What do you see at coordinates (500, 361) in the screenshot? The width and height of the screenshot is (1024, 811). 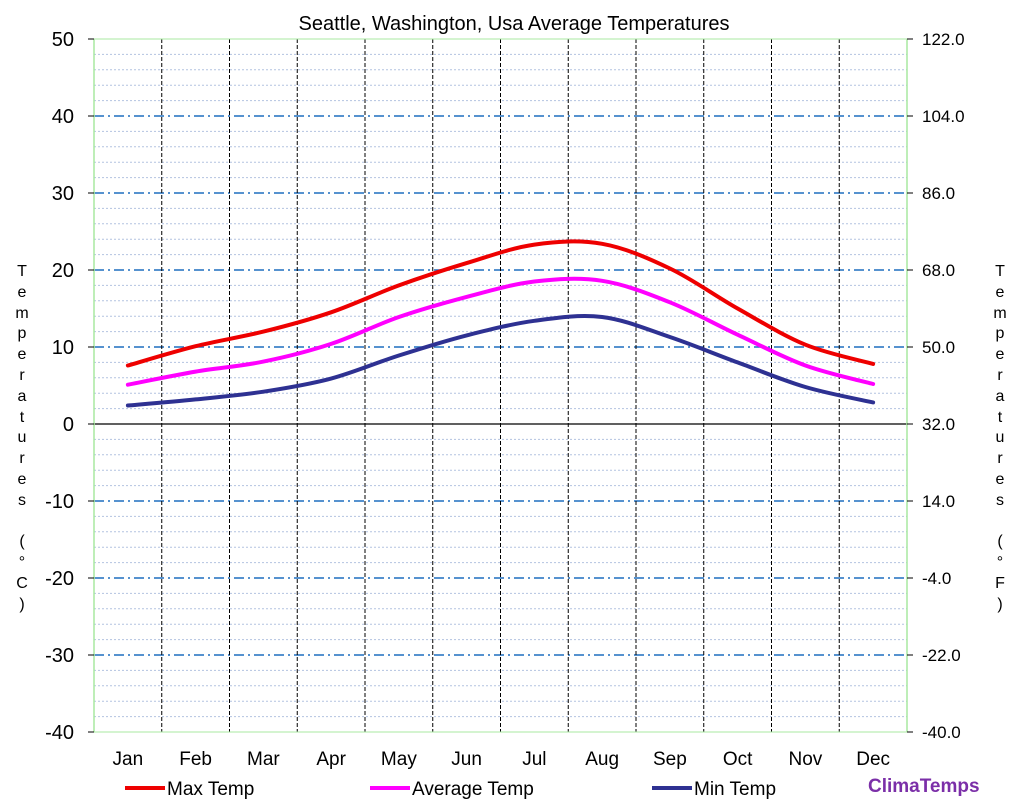 I see `min-temp-line` at bounding box center [500, 361].